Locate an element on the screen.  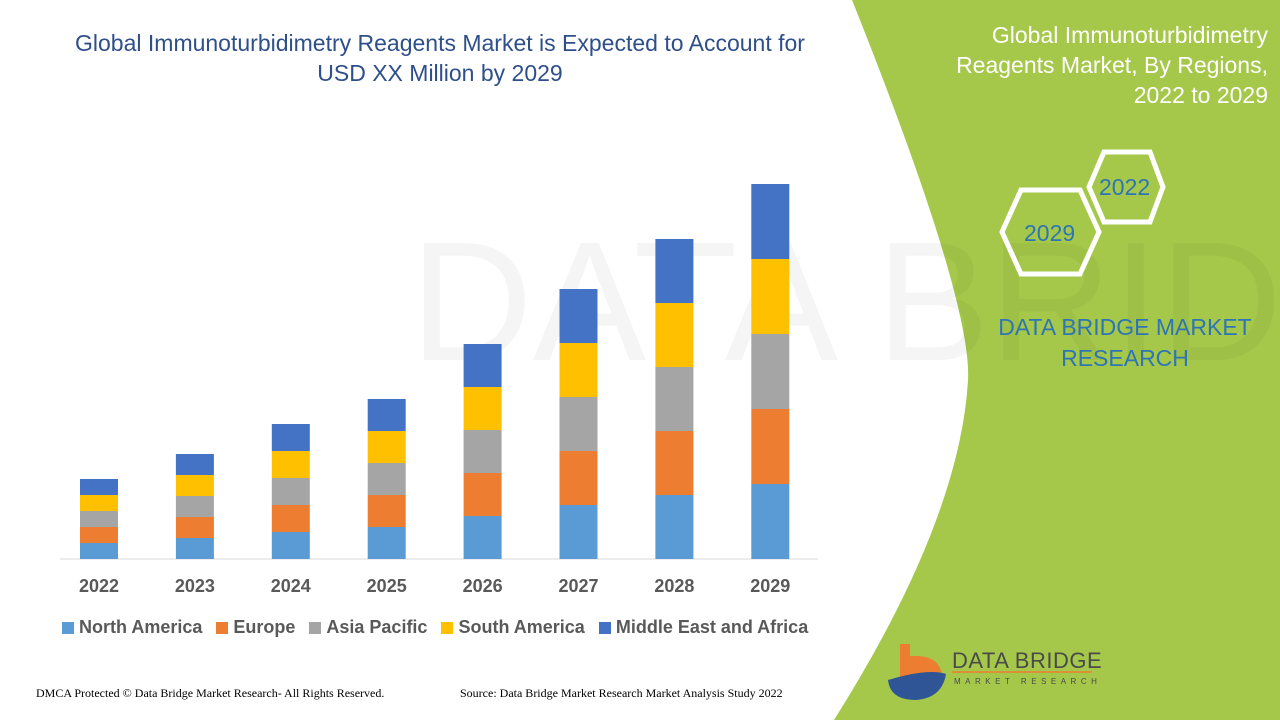
legend-label: Europe is located at coordinates (264, 627).